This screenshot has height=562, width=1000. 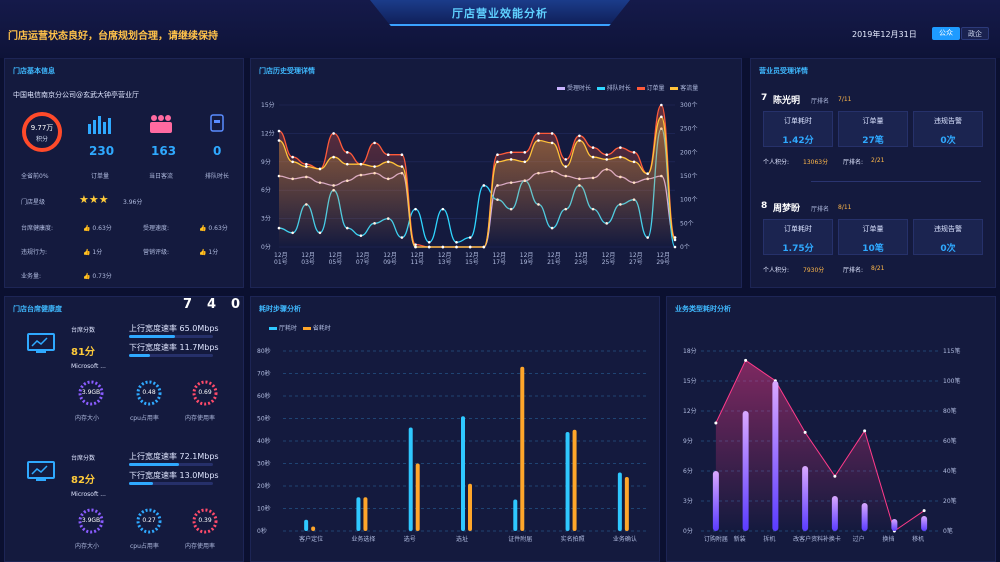 I want to click on desk-score: 82分, so click(x=83, y=480).